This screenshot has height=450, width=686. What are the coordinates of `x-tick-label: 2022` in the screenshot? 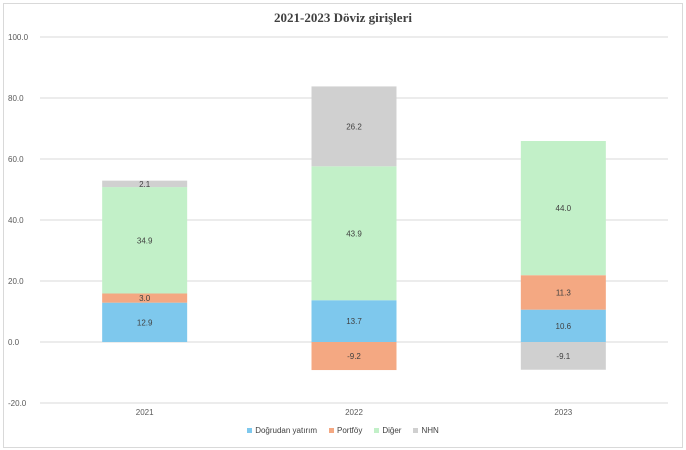 It's located at (354, 412).